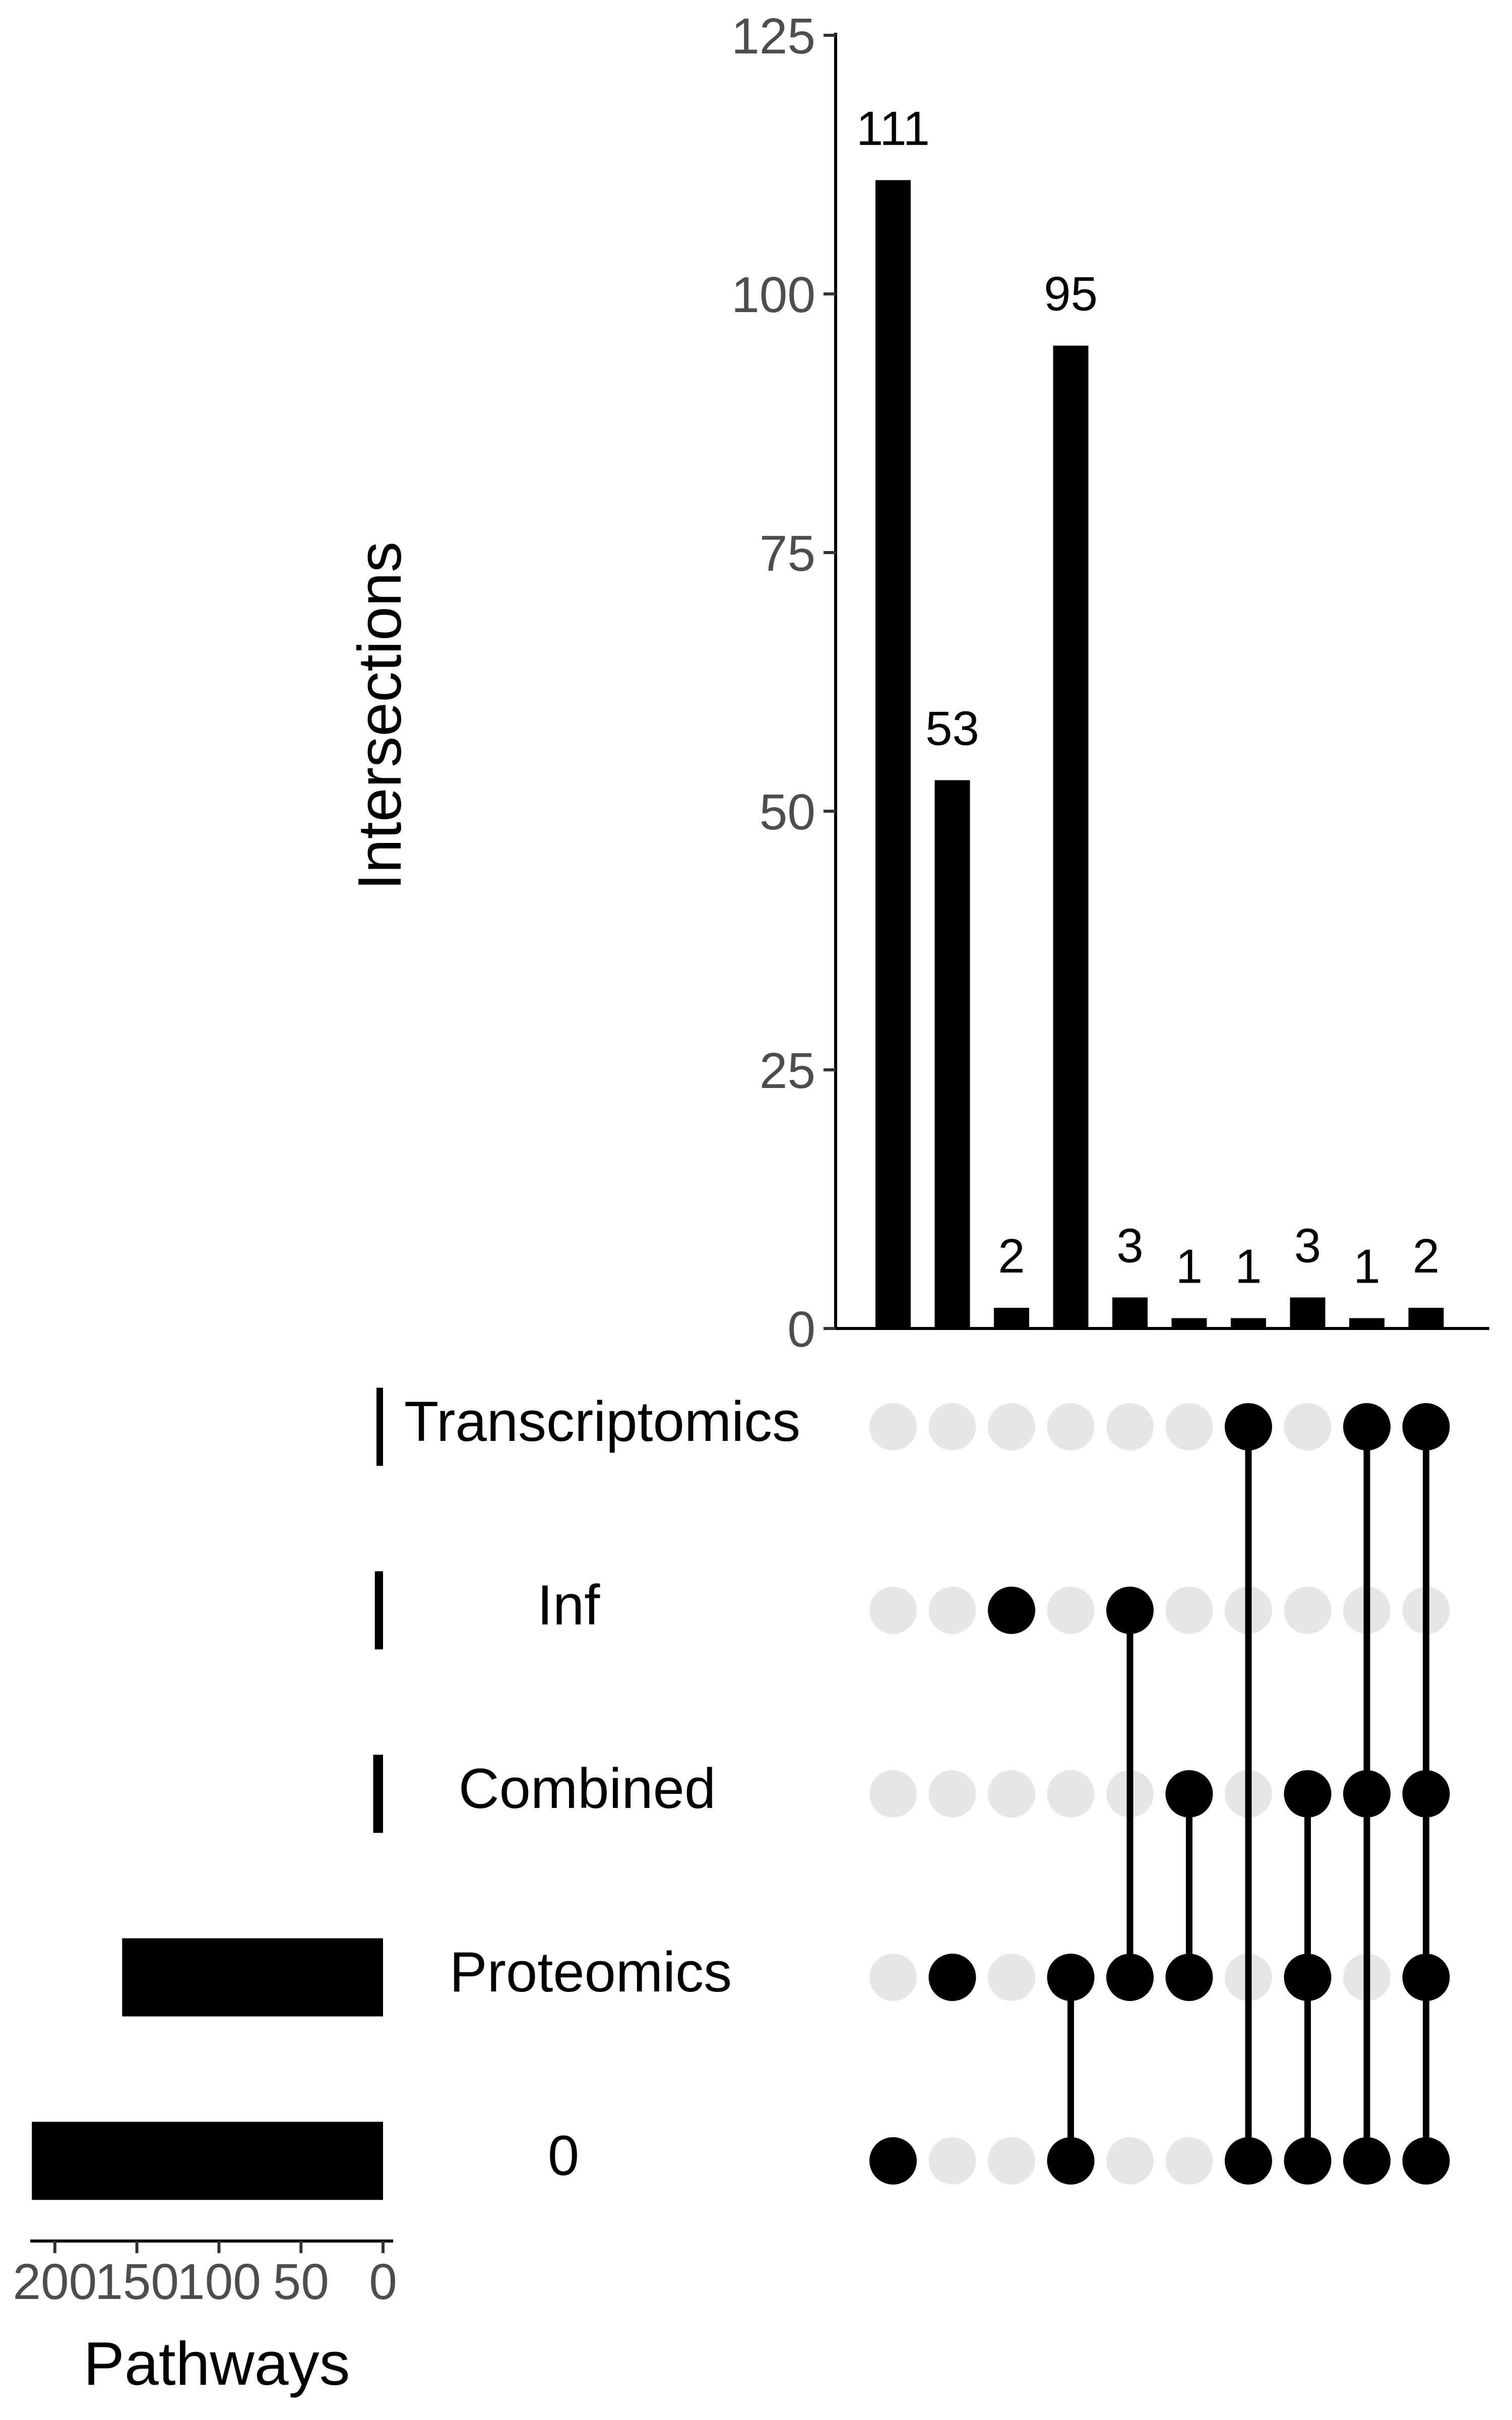 Image resolution: width=1512 pixels, height=2420 pixels. Describe the element at coordinates (893, 128) in the screenshot. I see `intersection-bar-label: 111` at that location.